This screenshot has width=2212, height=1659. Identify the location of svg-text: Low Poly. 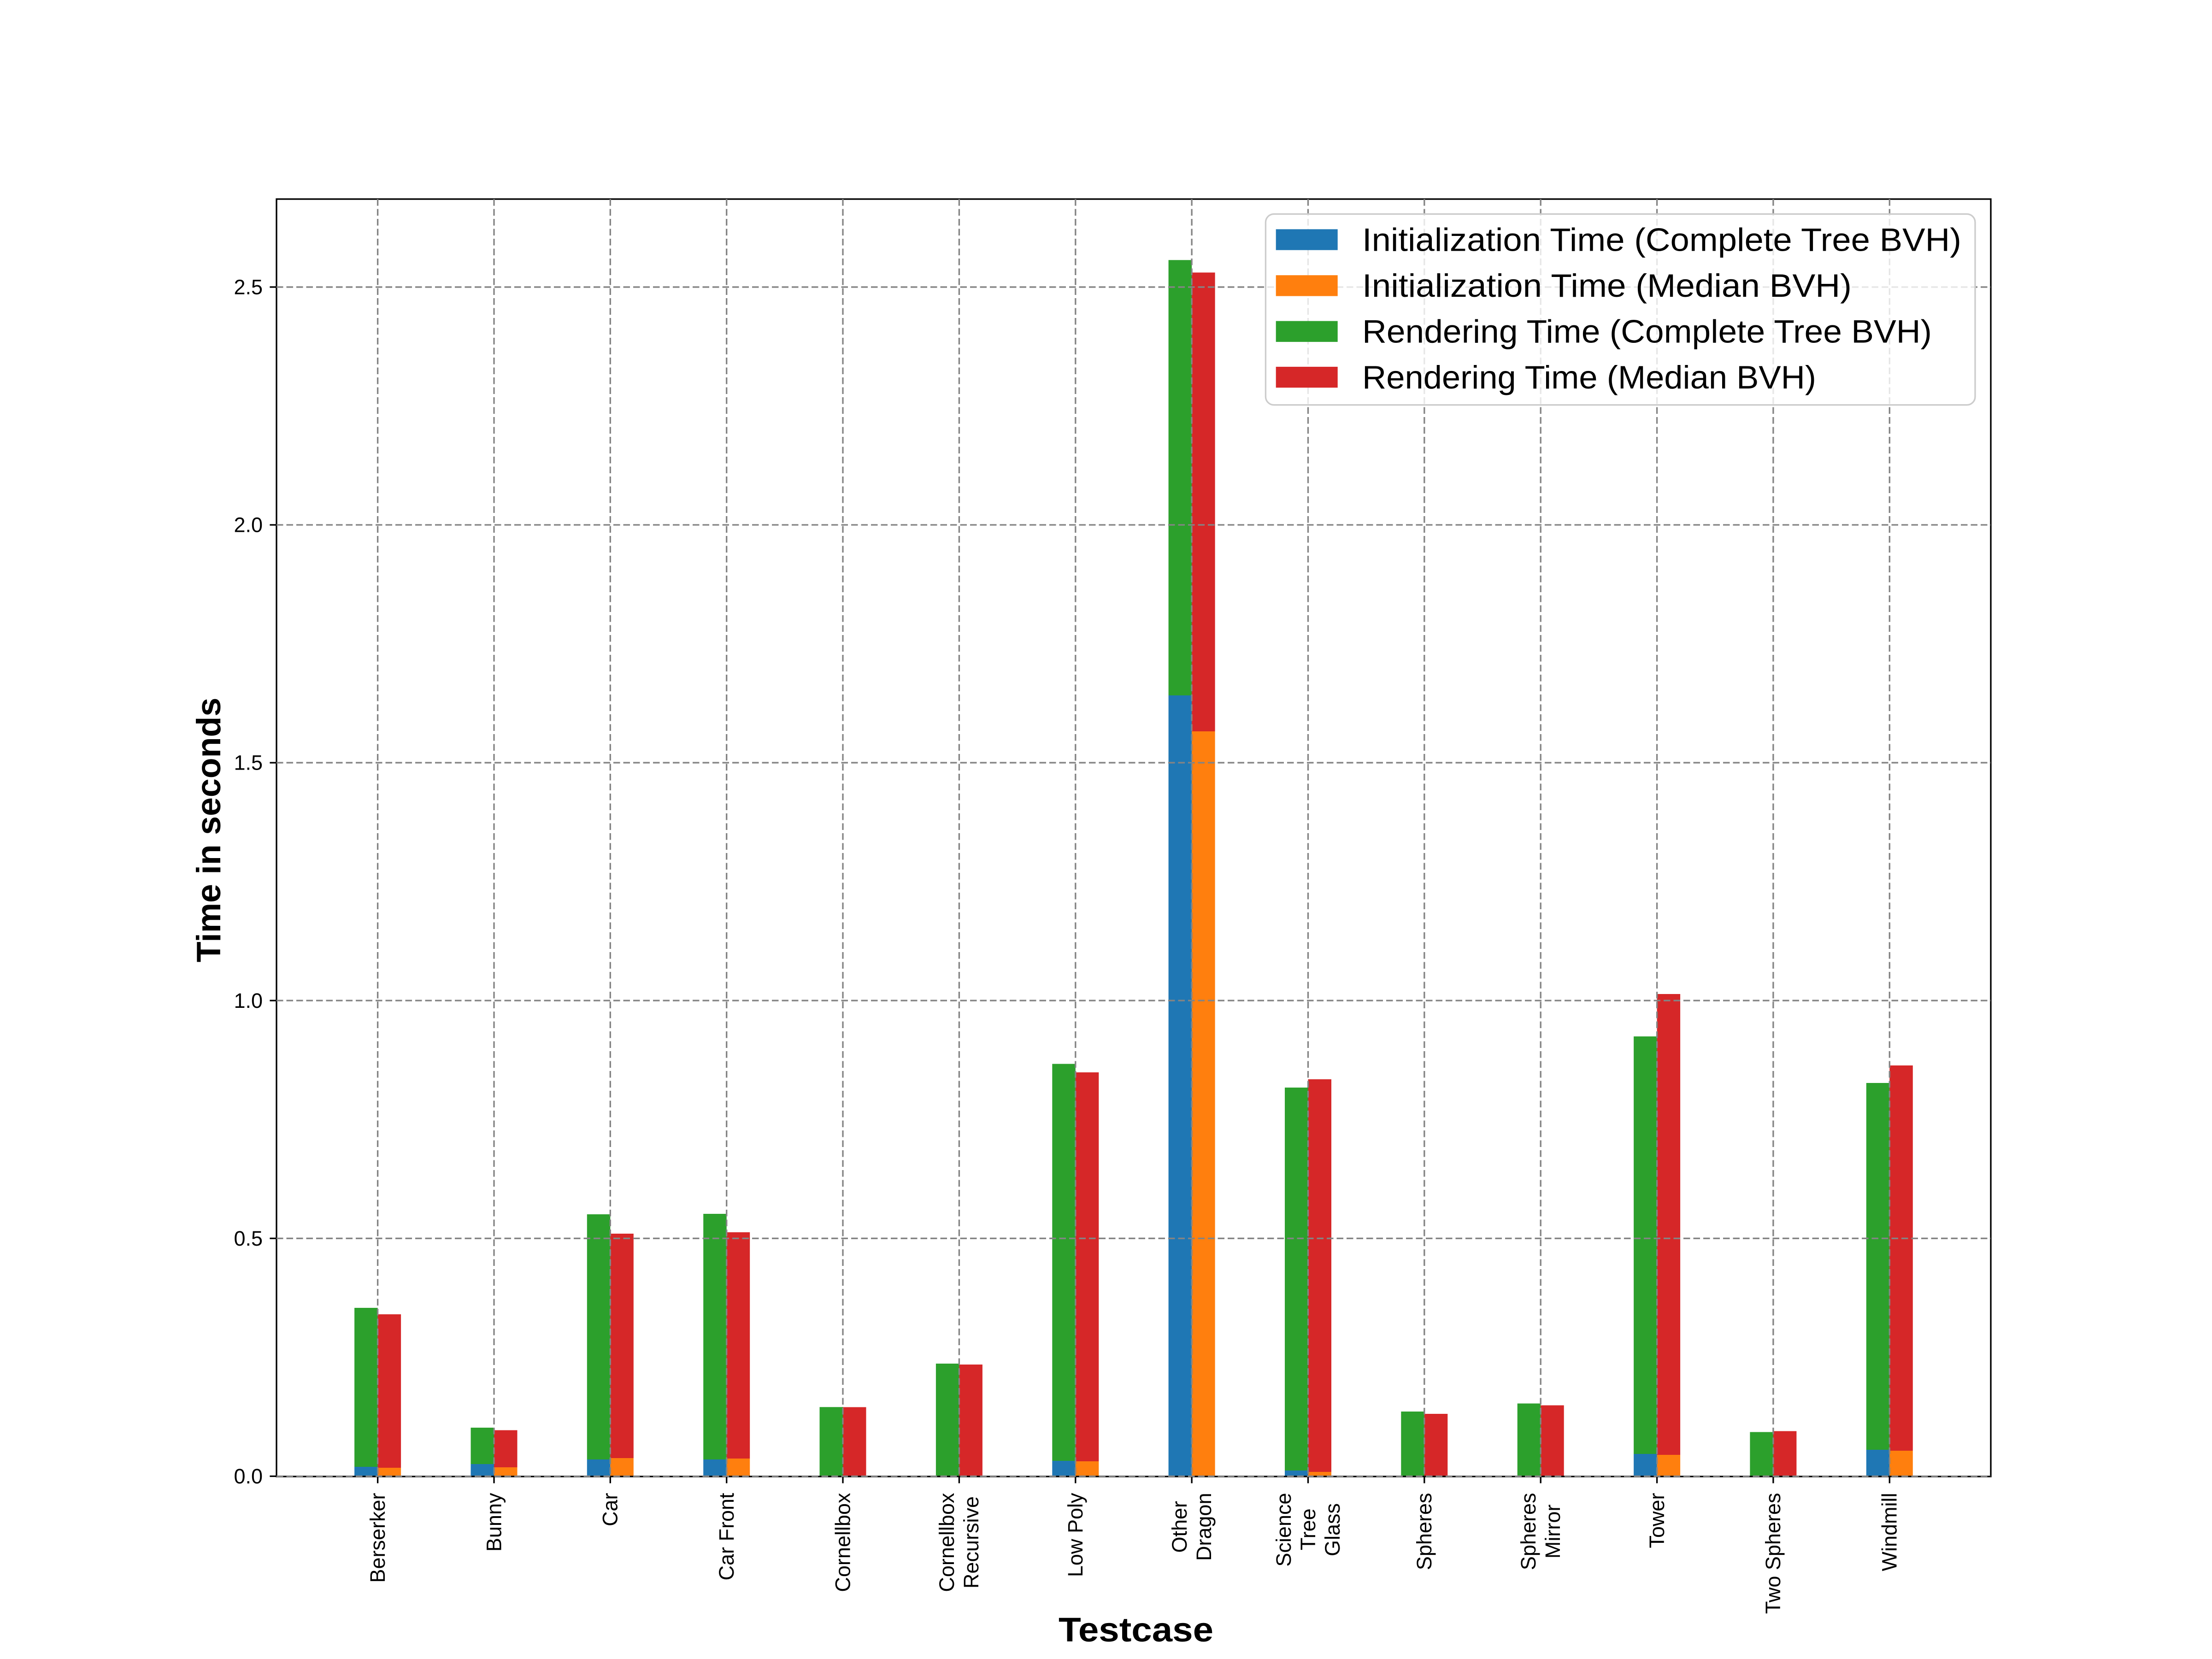
(1075, 1535).